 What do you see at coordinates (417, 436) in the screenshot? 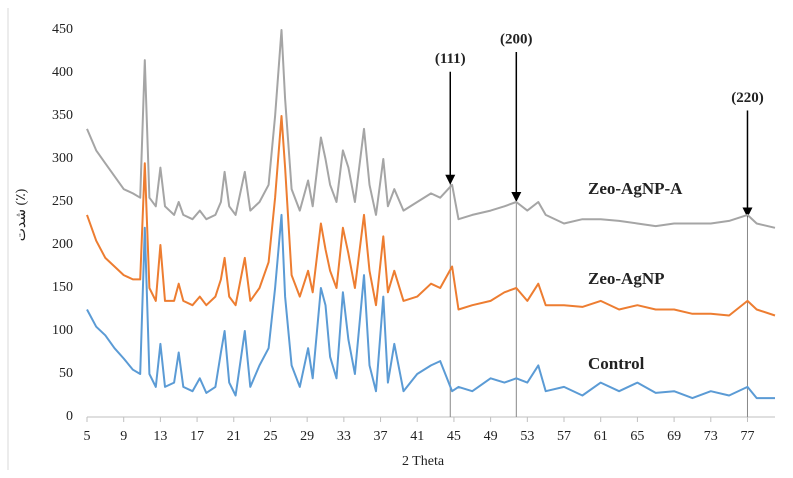
I see `x-tick-label: 41` at bounding box center [417, 436].